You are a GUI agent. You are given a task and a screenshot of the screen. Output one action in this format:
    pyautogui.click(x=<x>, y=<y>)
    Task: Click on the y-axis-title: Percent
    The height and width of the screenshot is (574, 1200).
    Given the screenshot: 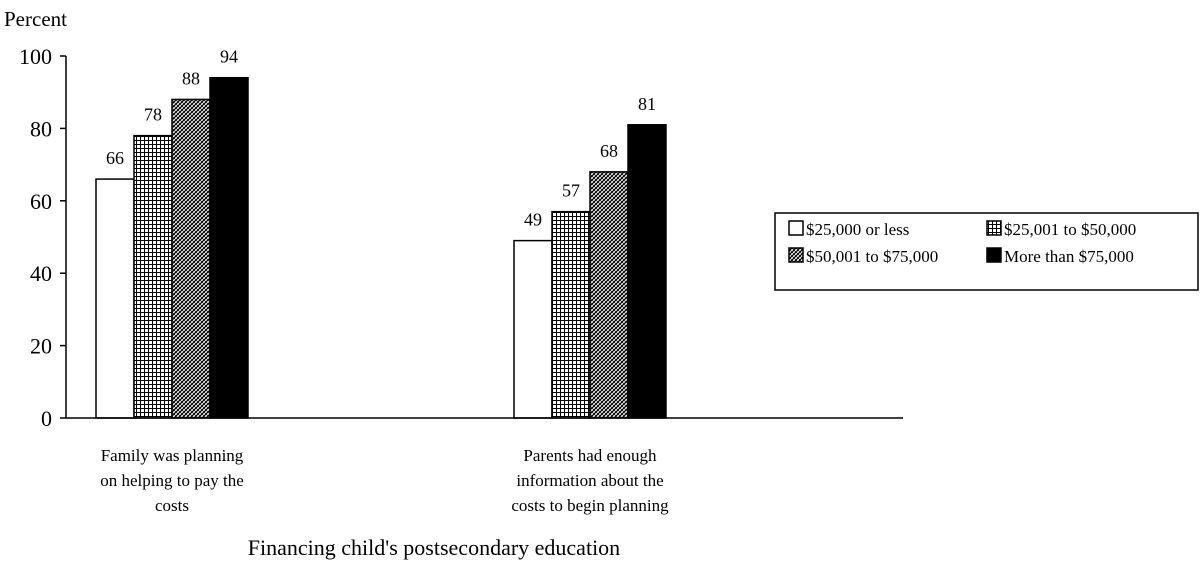 What is the action you would take?
    pyautogui.click(x=35, y=19)
    